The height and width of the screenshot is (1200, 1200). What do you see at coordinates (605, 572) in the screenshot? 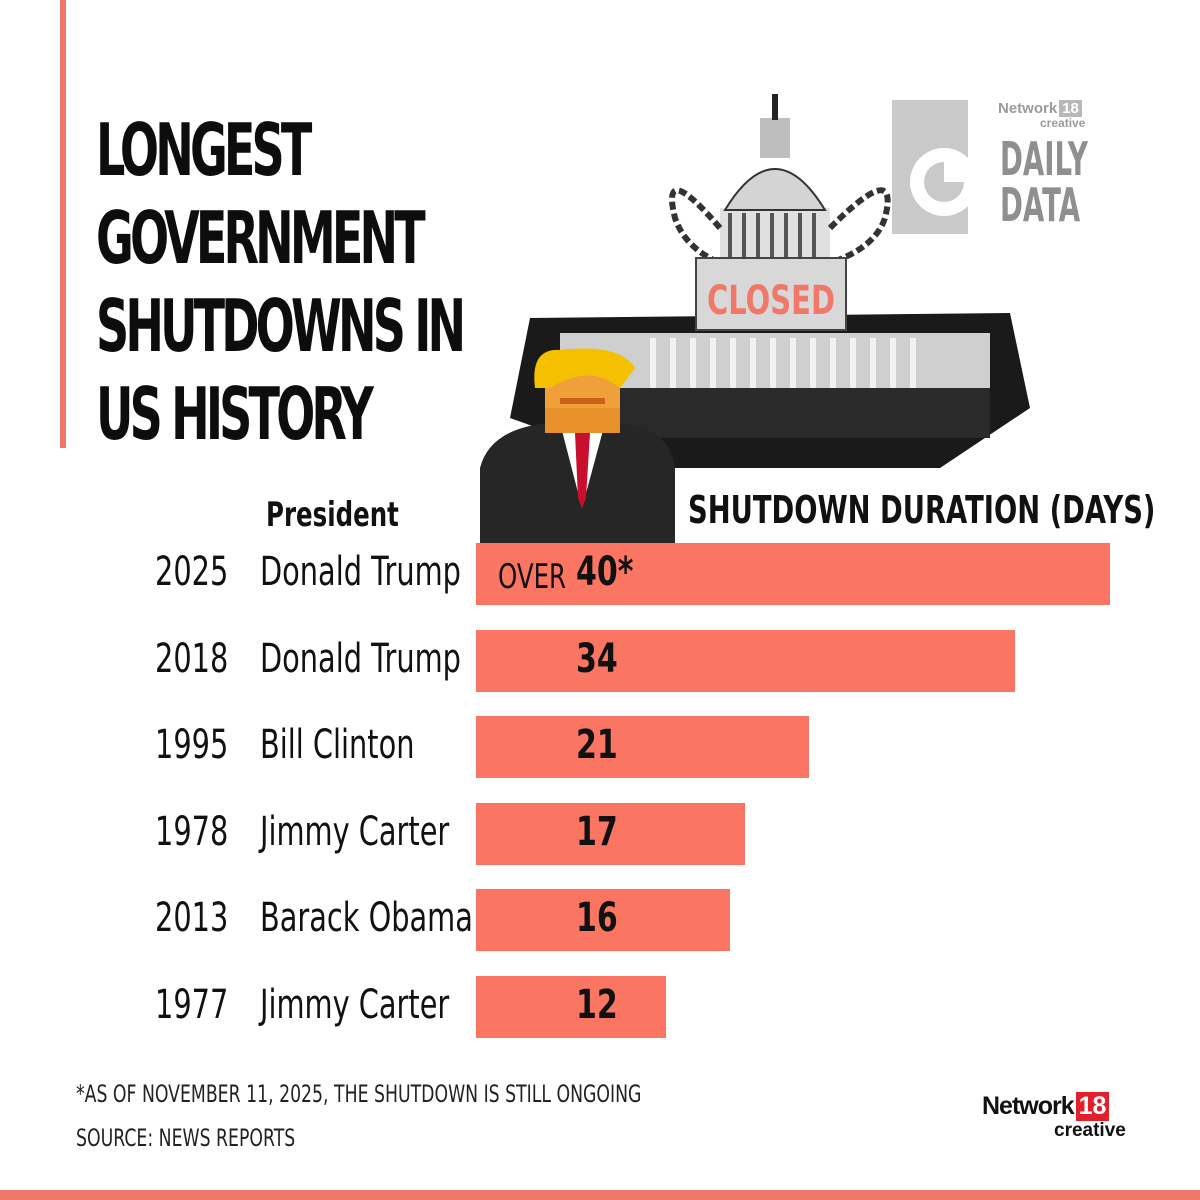
I see `value-label: 40*` at bounding box center [605, 572].